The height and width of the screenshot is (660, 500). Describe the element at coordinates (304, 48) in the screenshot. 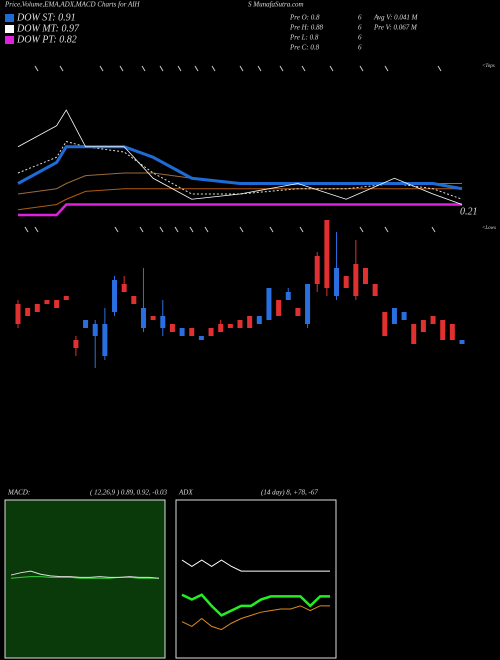

I see `stat-label: Pre C: 0.8` at that location.